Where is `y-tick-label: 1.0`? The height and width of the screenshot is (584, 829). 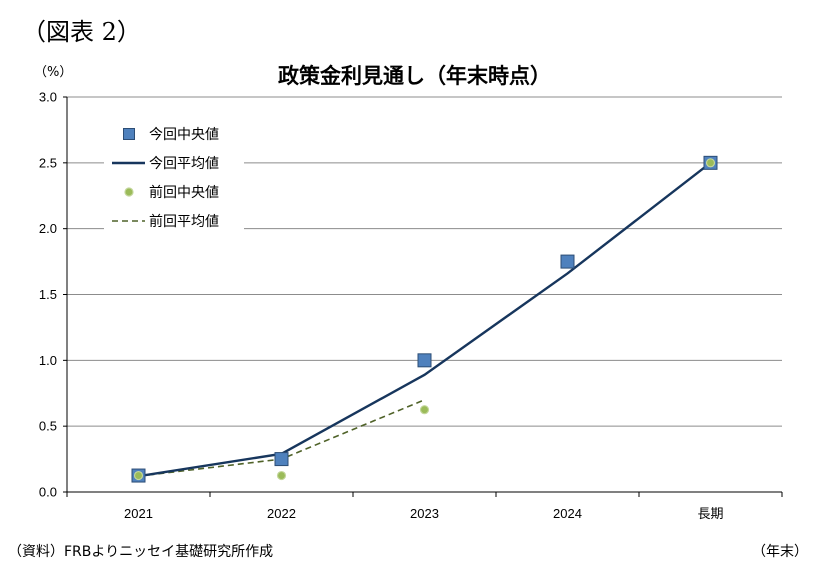 y-tick-label: 1.0 is located at coordinates (48, 360).